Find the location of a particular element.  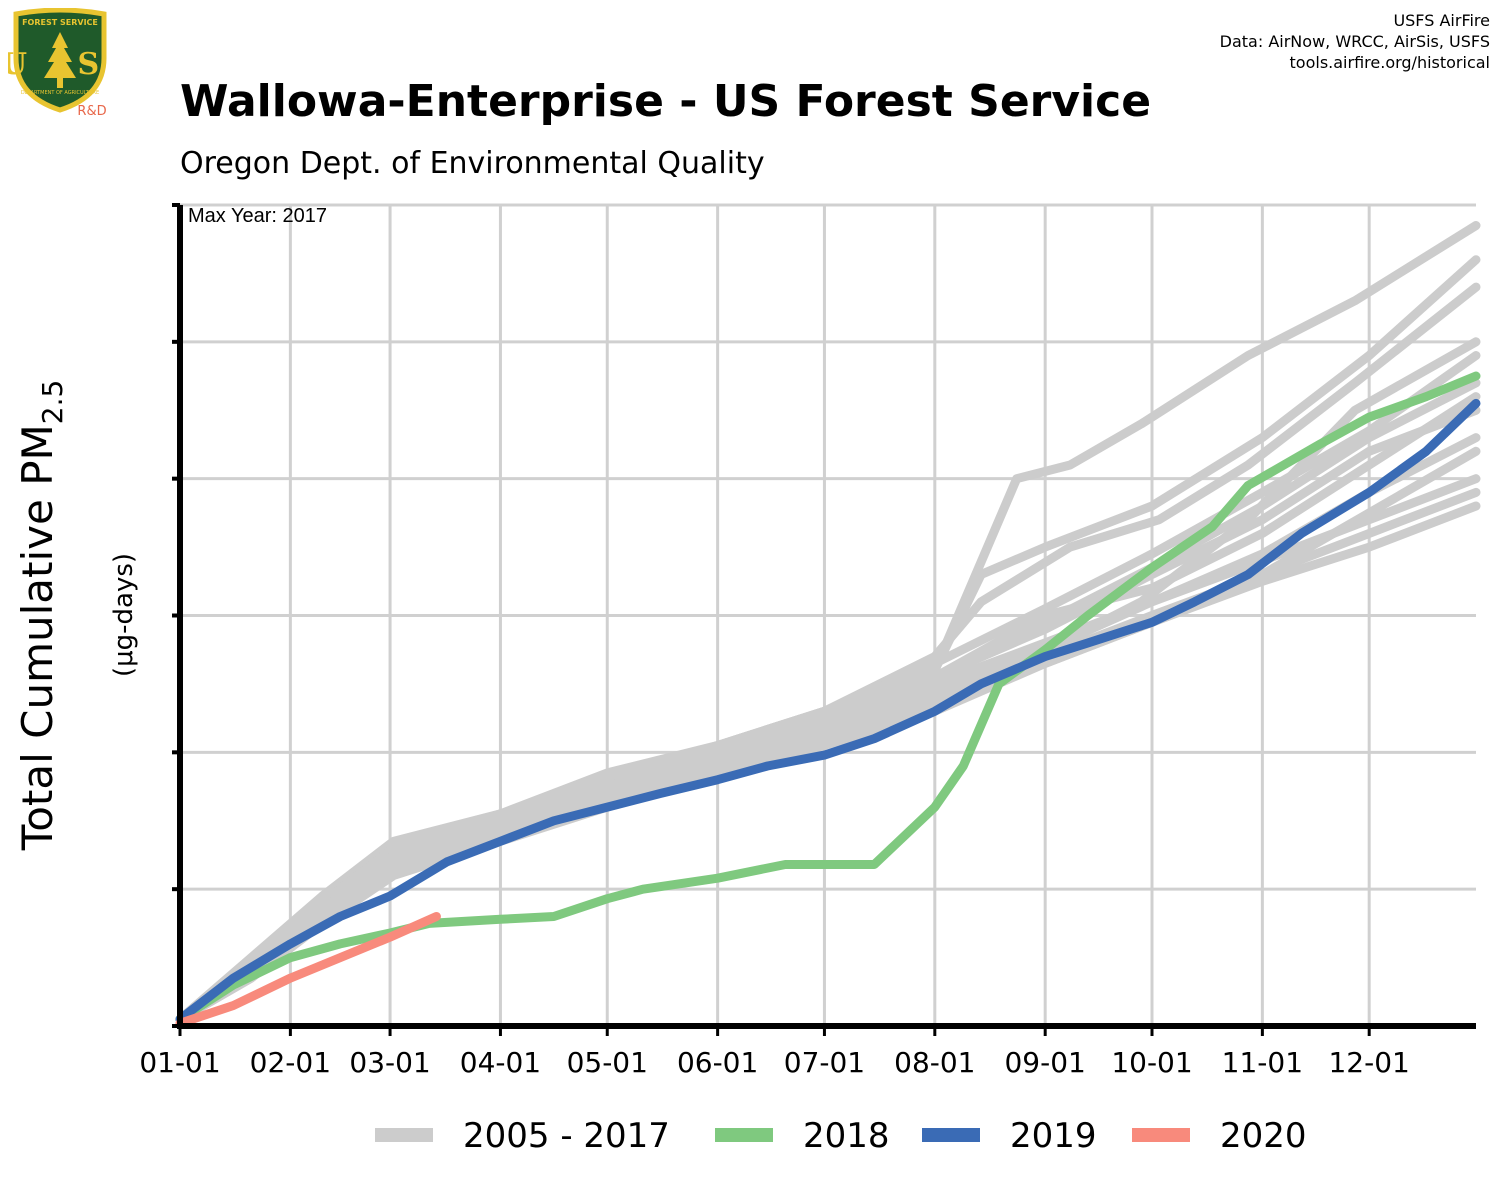

credit-line: USFS AirFire is located at coordinates (1441, 20).